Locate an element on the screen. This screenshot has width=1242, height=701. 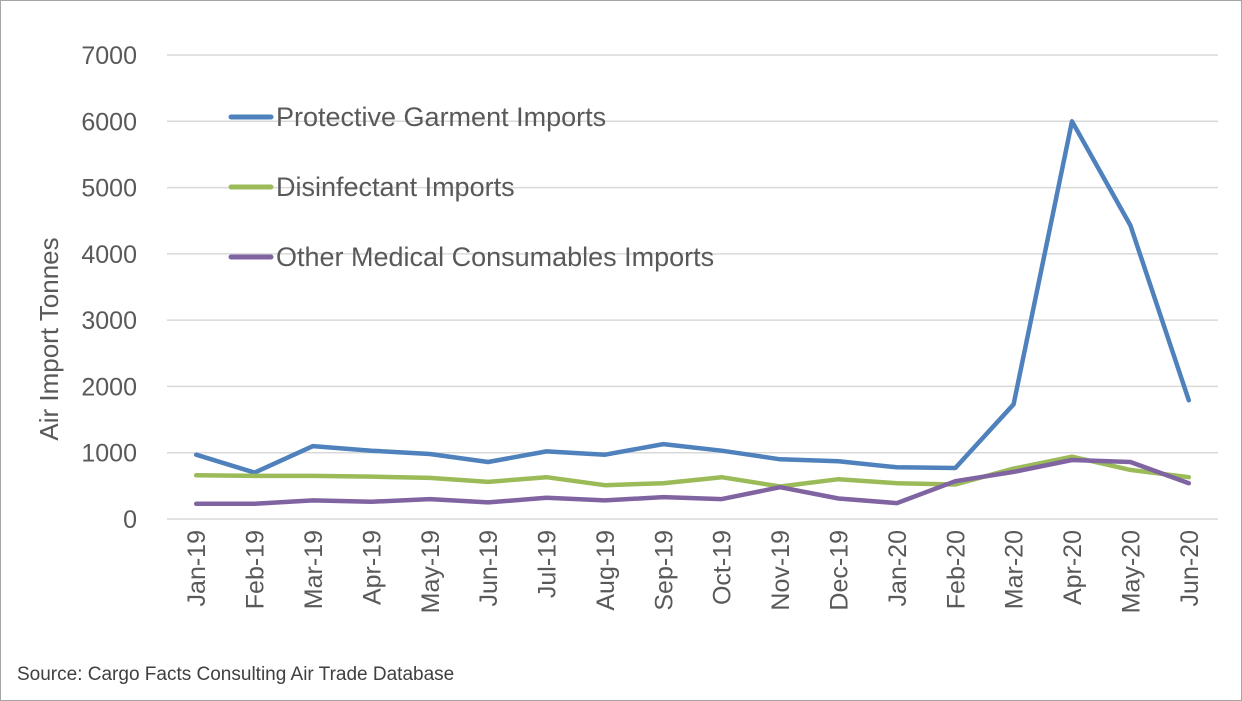
x-tick-label: Mar-19 is located at coordinates (314, 569).